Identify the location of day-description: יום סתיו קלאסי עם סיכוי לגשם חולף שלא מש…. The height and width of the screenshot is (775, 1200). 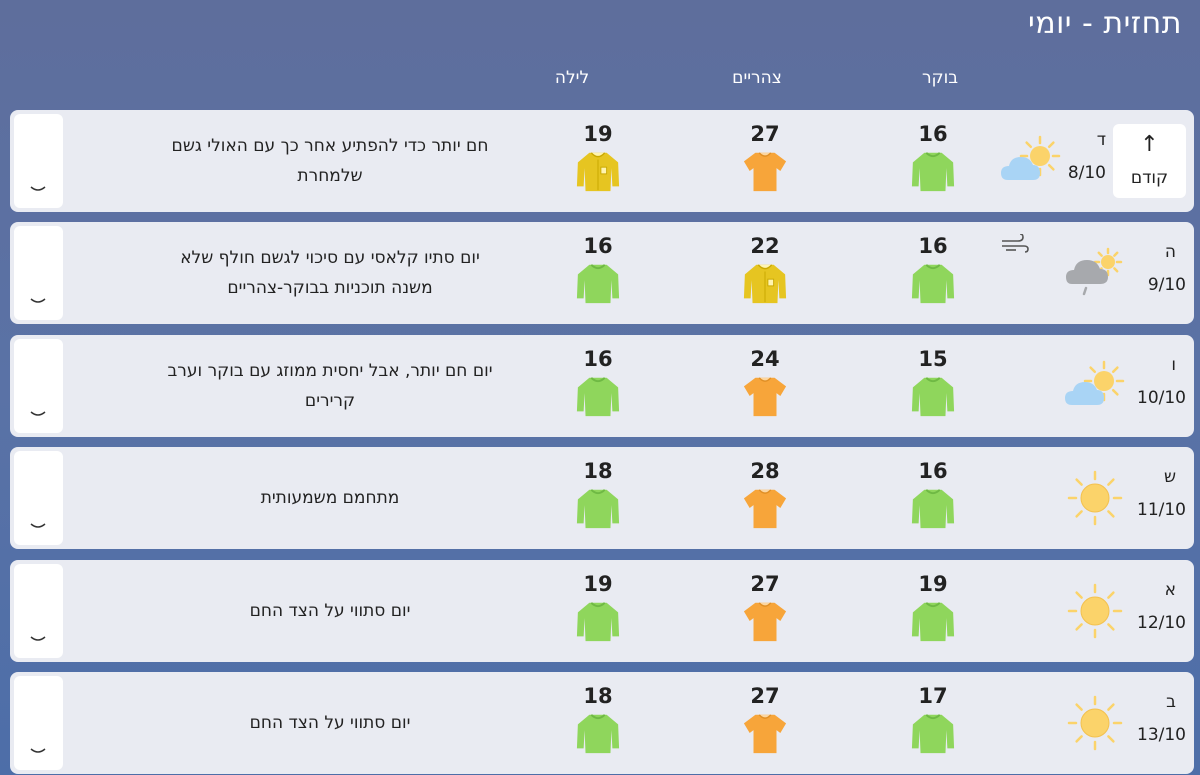
(330, 273).